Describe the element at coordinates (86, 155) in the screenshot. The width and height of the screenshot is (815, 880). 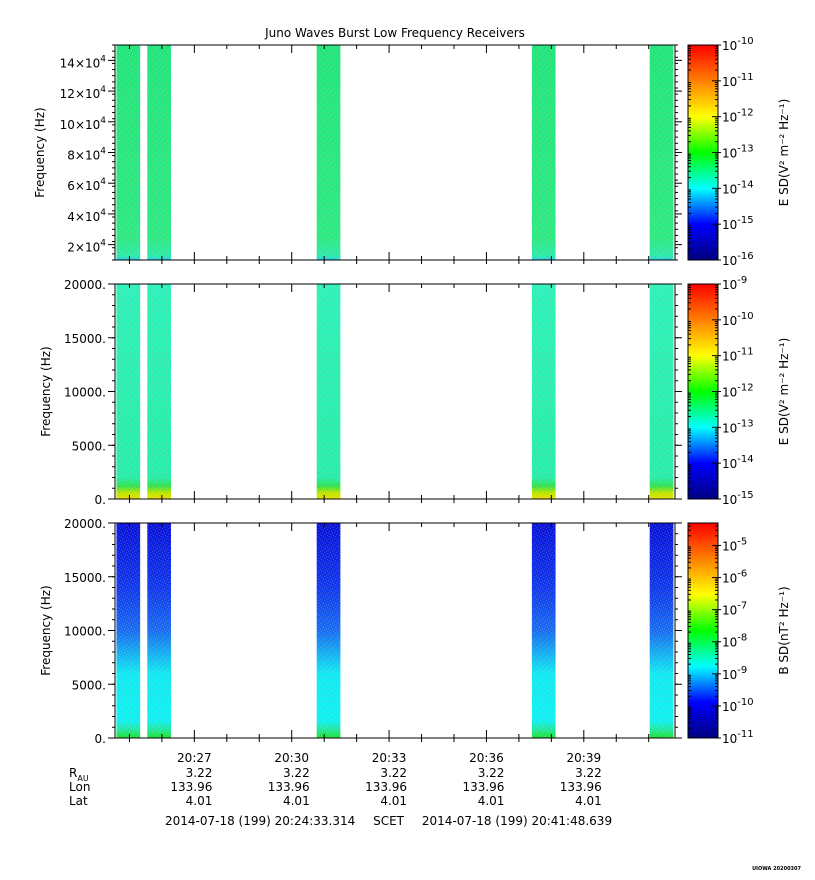
I see `y-tick-label: 8×104` at that location.